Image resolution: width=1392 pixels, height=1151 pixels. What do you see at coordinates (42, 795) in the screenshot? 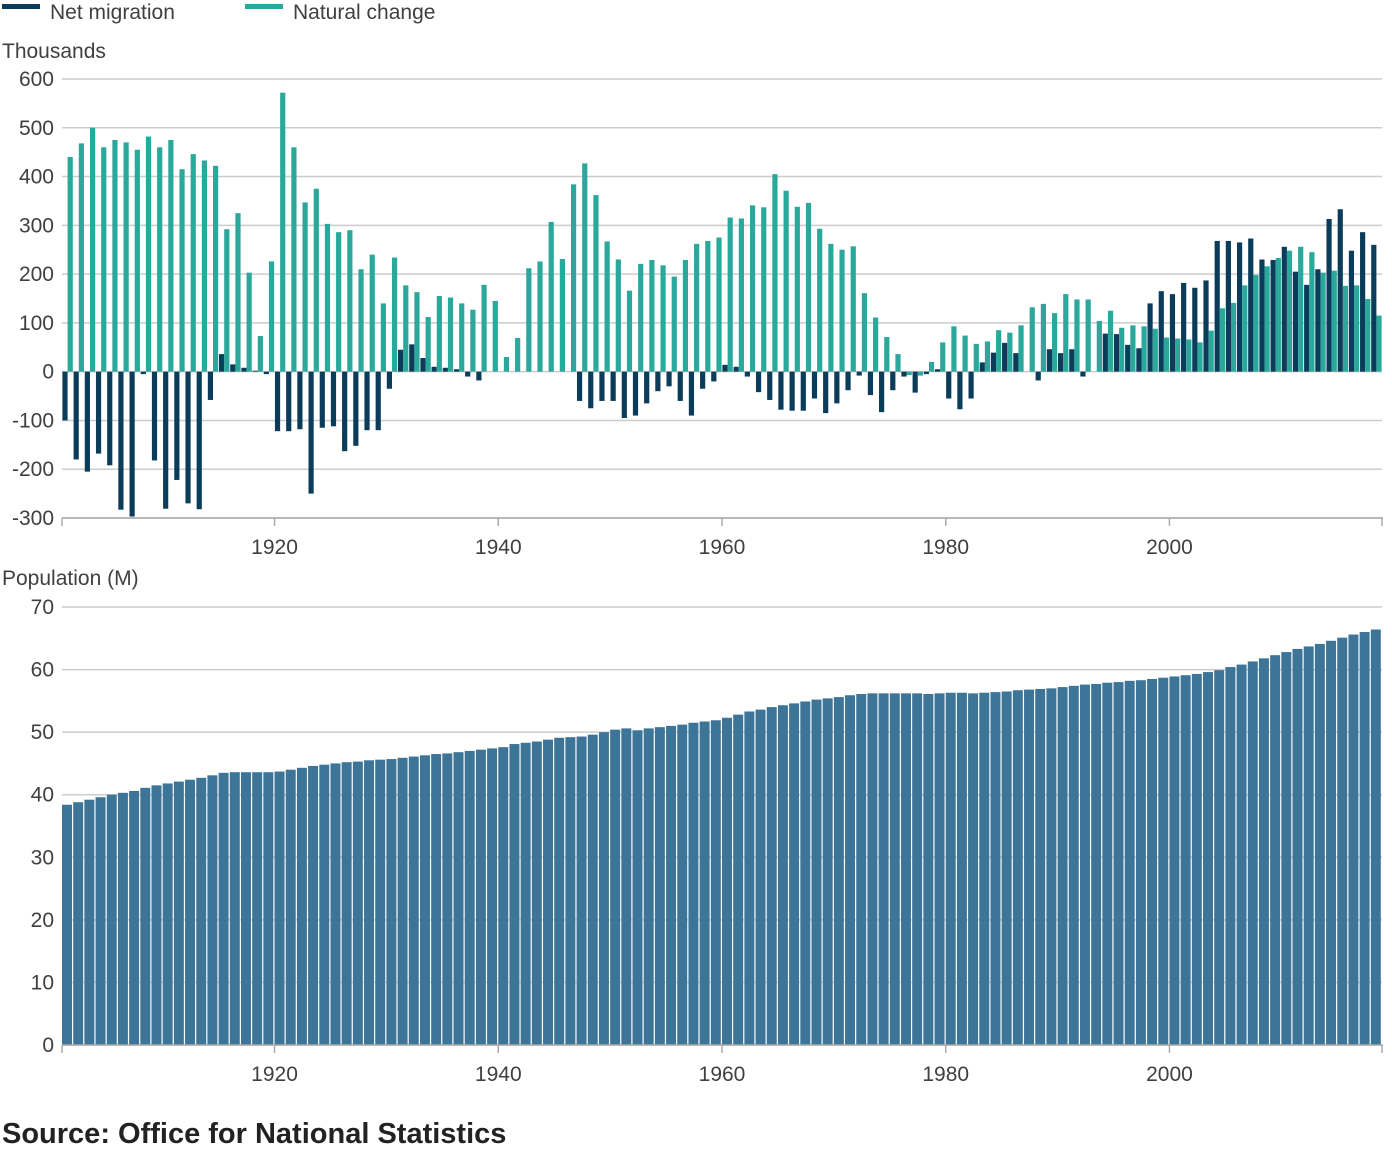
I see `bottom-y-tick-label: 40` at bounding box center [42, 795].